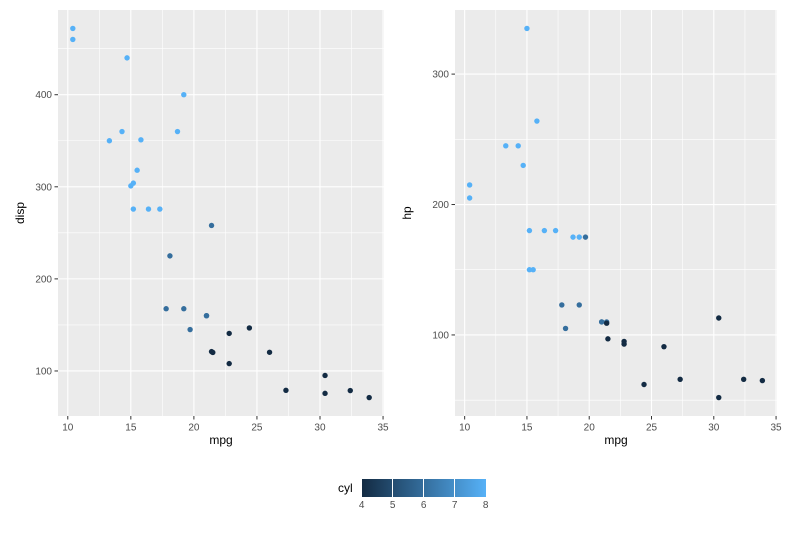 The image size is (790, 543). Describe the element at coordinates (221, 440) in the screenshot. I see `x-axis-title-disp-chart: mpg` at that location.